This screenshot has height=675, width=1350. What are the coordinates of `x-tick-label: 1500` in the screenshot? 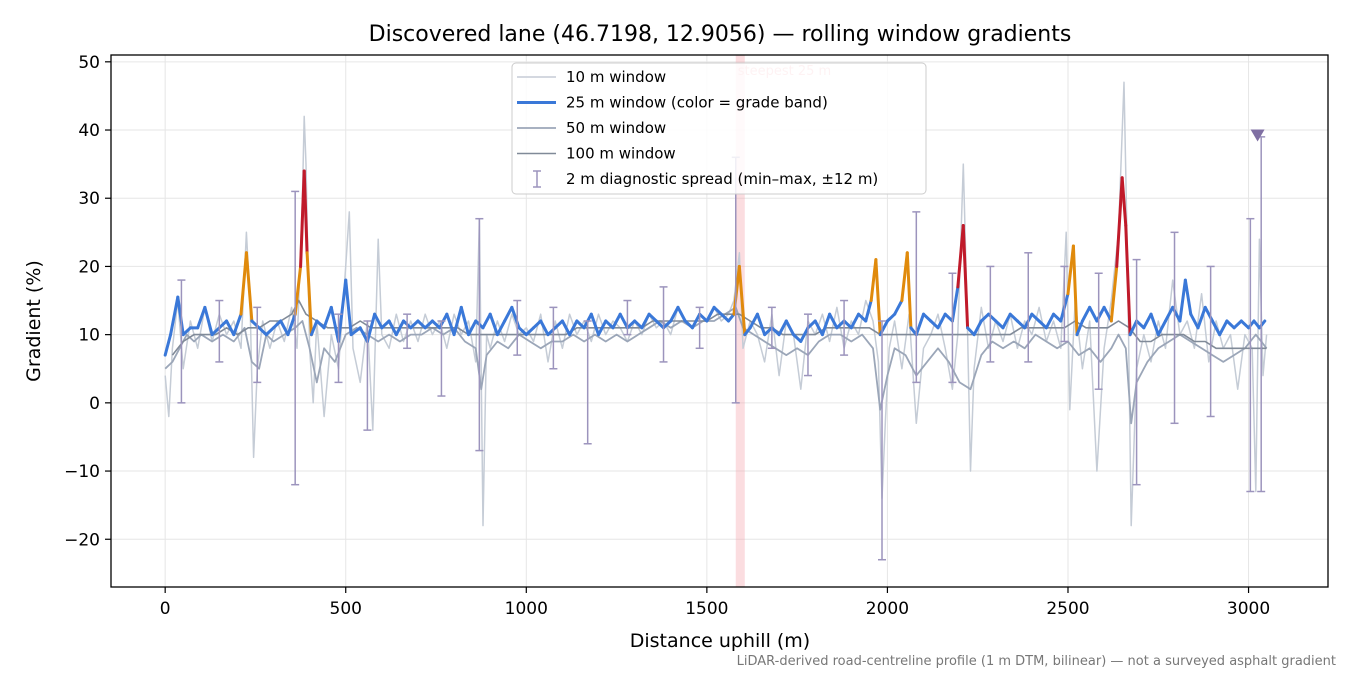 It's located at (706, 609).